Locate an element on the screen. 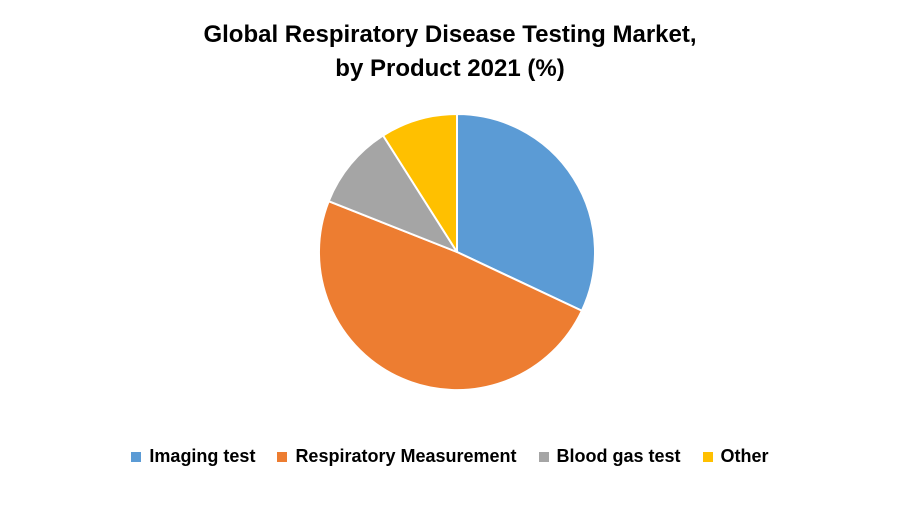 Image resolution: width=900 pixels, height=525 pixels. legend-swatch-blood-gas-test is located at coordinates (543, 456).